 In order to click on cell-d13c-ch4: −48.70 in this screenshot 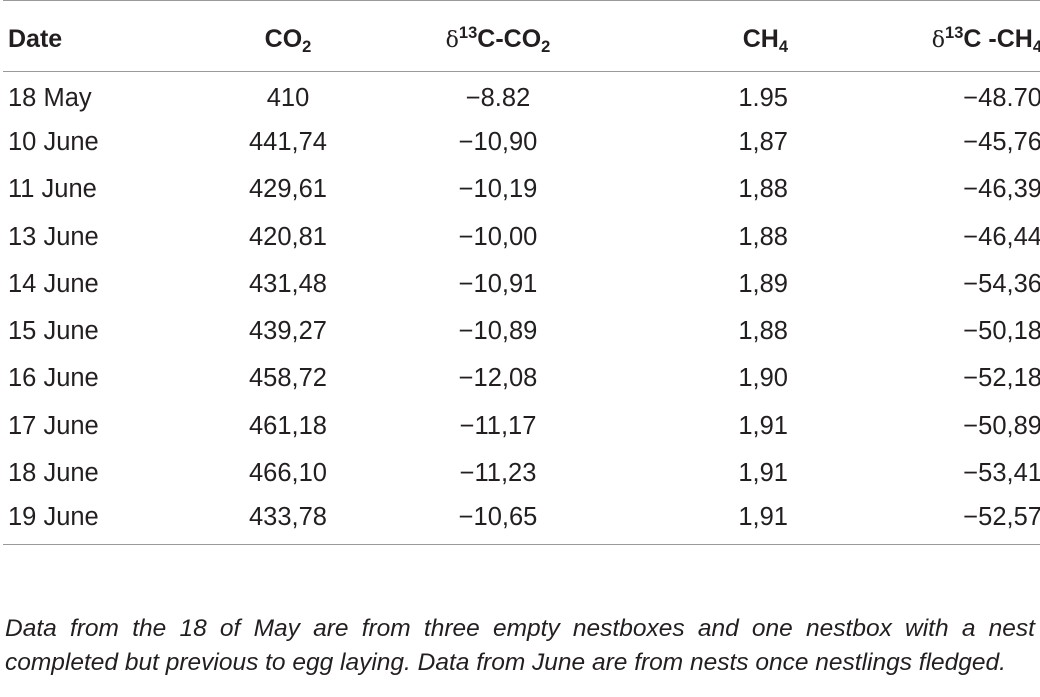, I will do `click(1001, 97)`.